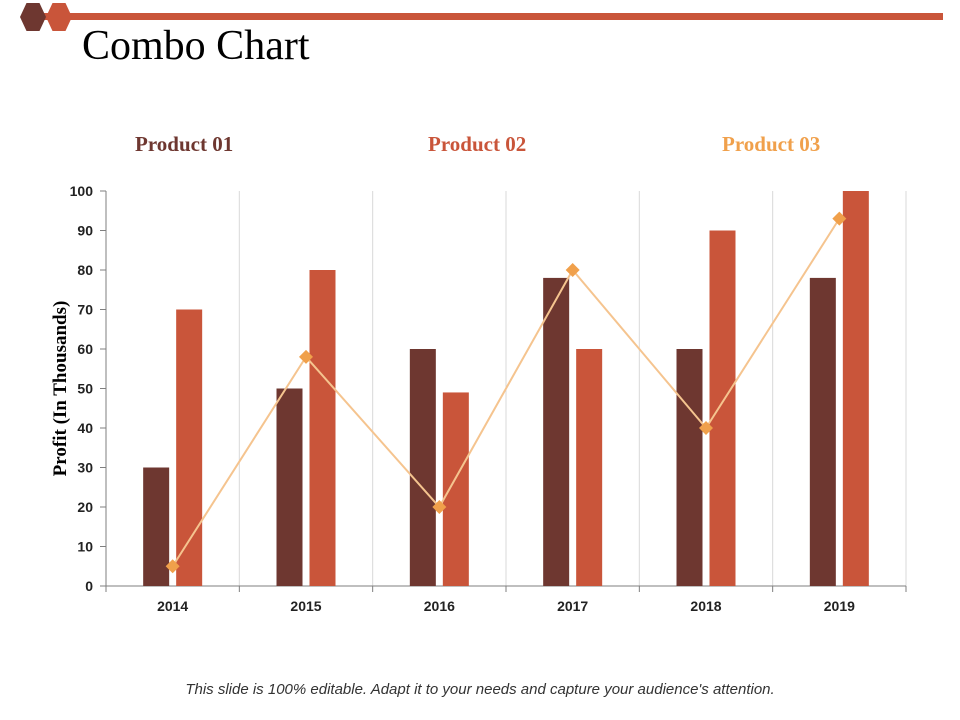 The height and width of the screenshot is (720, 960). What do you see at coordinates (85, 310) in the screenshot?
I see `y-tick-label: 70` at bounding box center [85, 310].